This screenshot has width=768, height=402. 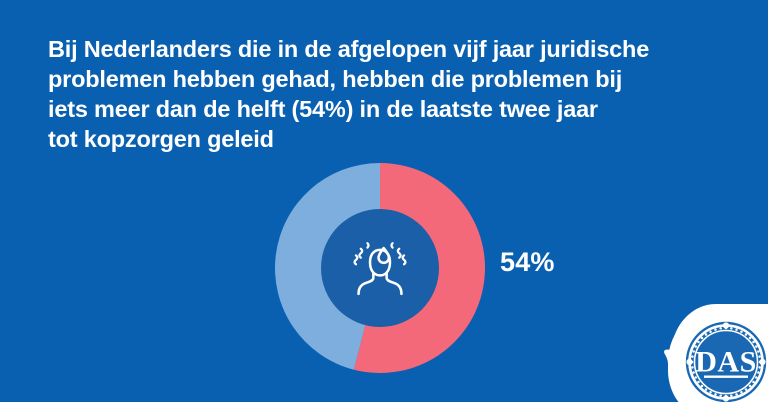 I want to click on donut-chart, so click(x=380, y=268).